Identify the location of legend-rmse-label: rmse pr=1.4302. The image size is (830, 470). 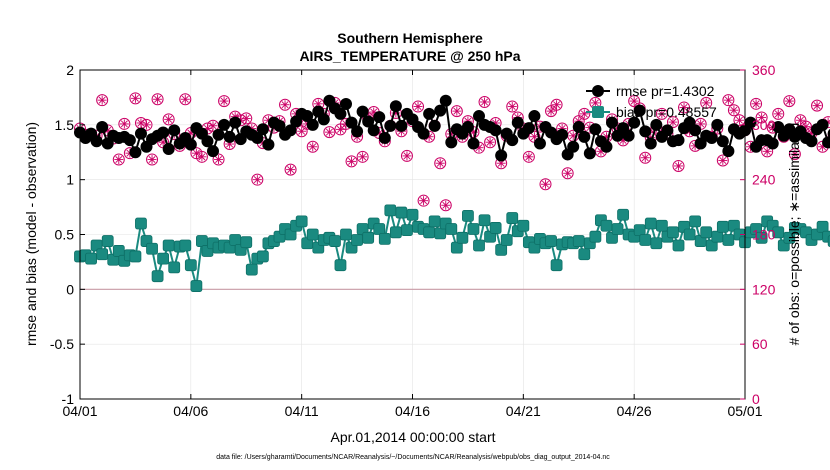
(665, 91).